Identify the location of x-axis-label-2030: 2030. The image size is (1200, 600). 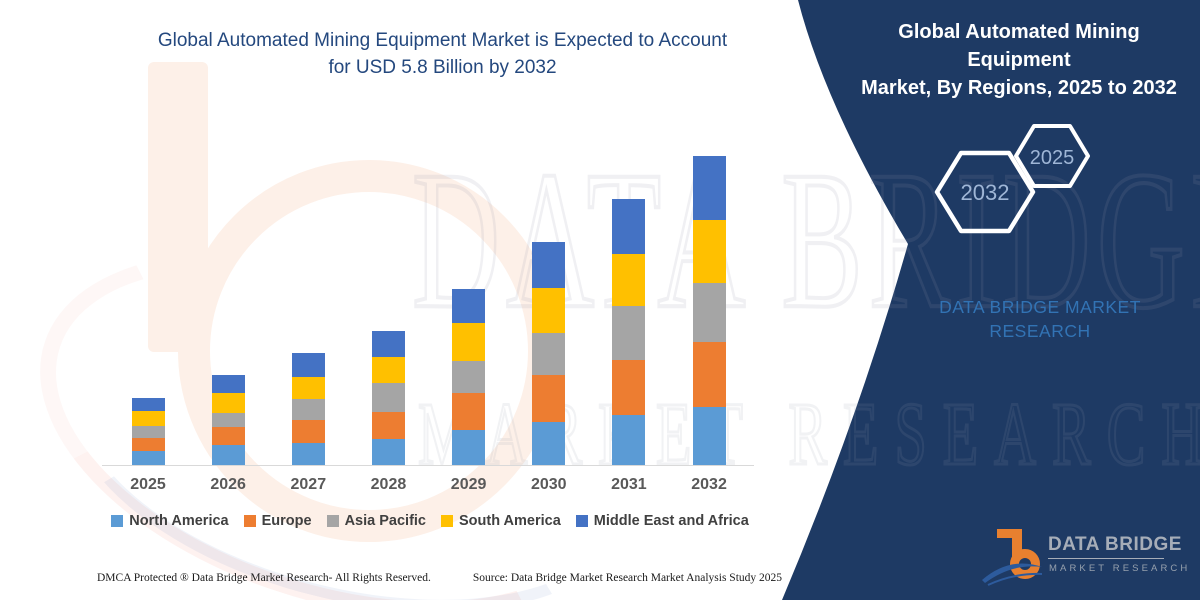
(548, 484).